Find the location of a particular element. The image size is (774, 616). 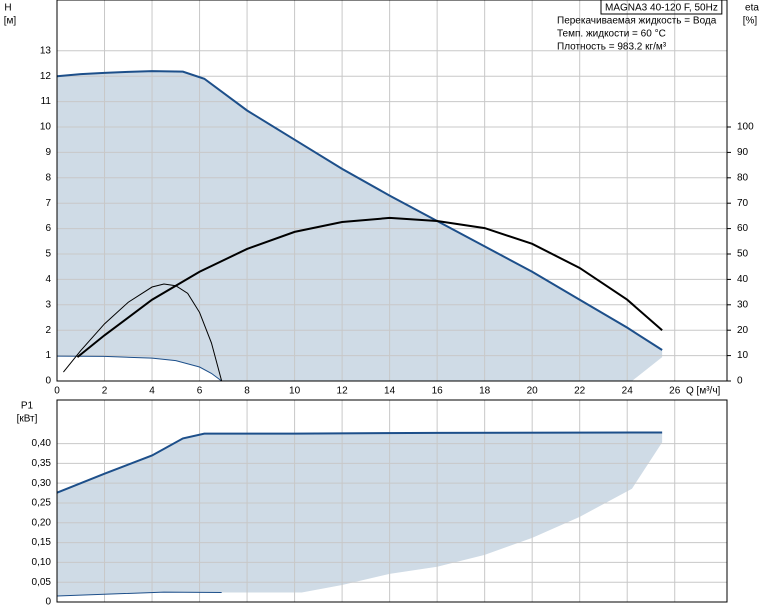

y-tick-label: 13 is located at coordinates (46, 50).